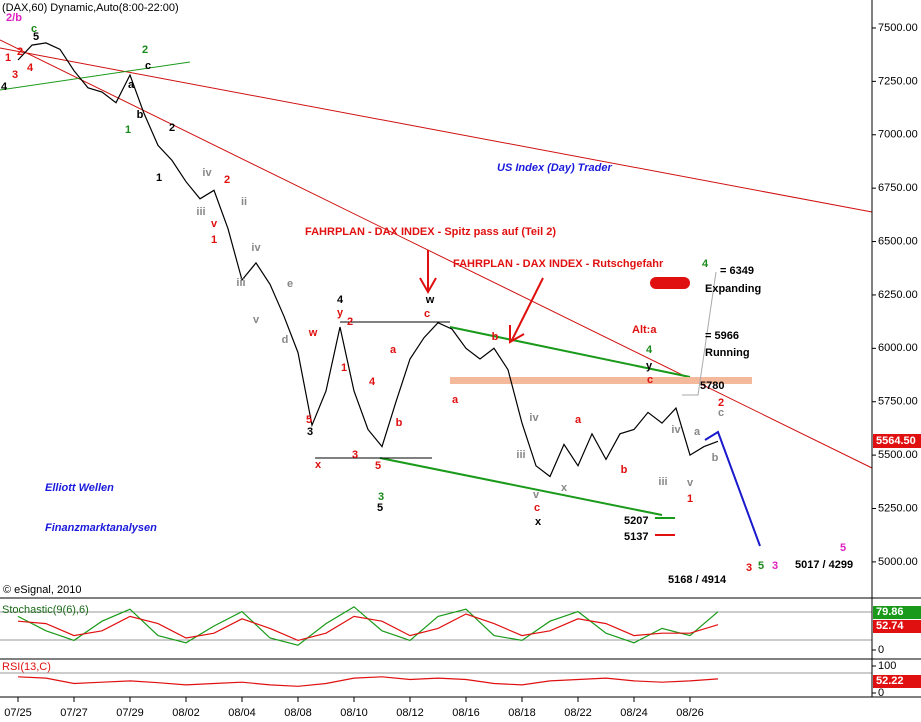 The height and width of the screenshot is (722, 921). Describe the element at coordinates (601, 380) in the screenshot. I see `resistance-band` at that location.